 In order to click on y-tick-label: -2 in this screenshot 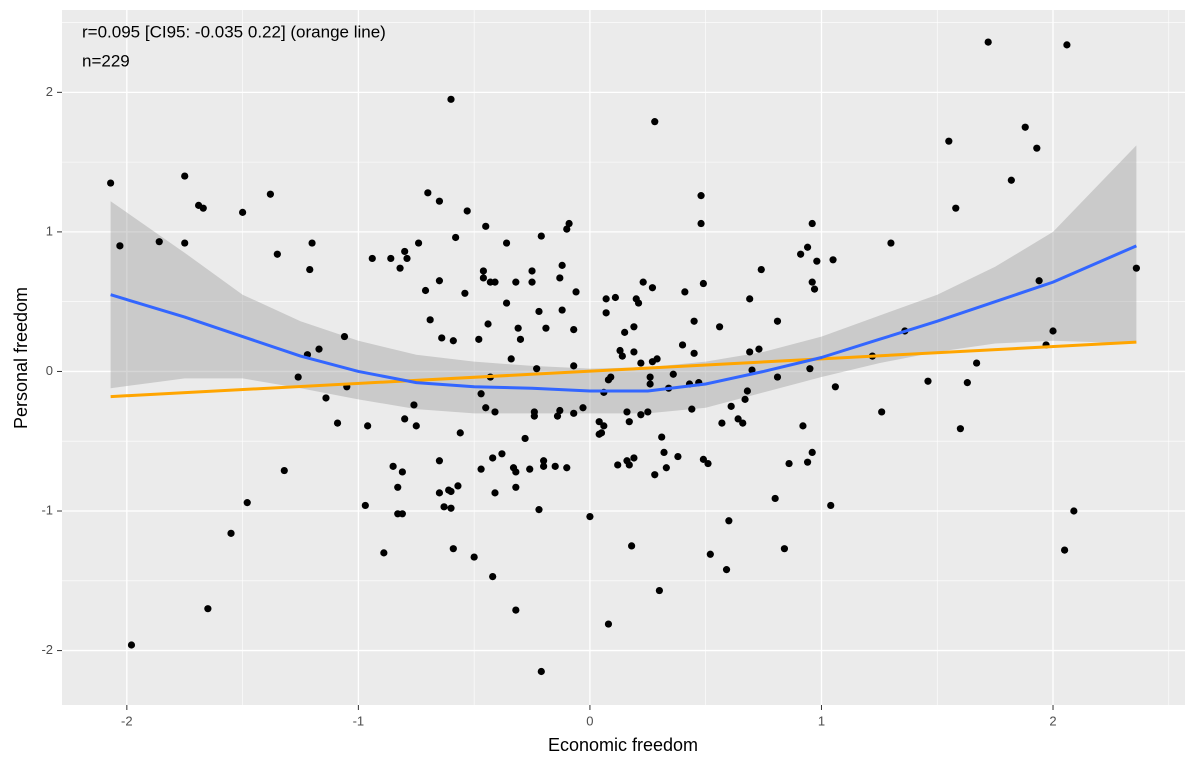, I will do `click(47, 649)`.